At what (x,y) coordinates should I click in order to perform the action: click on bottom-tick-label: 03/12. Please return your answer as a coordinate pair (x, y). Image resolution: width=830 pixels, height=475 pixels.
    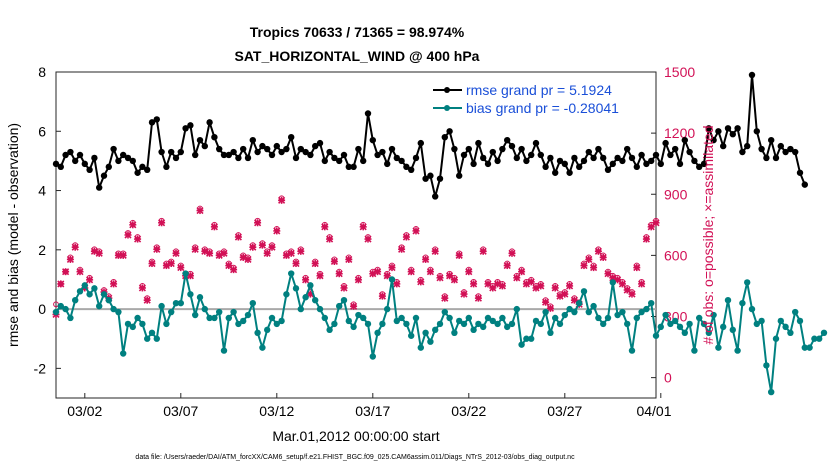
    Looking at the image, I should click on (276, 411).